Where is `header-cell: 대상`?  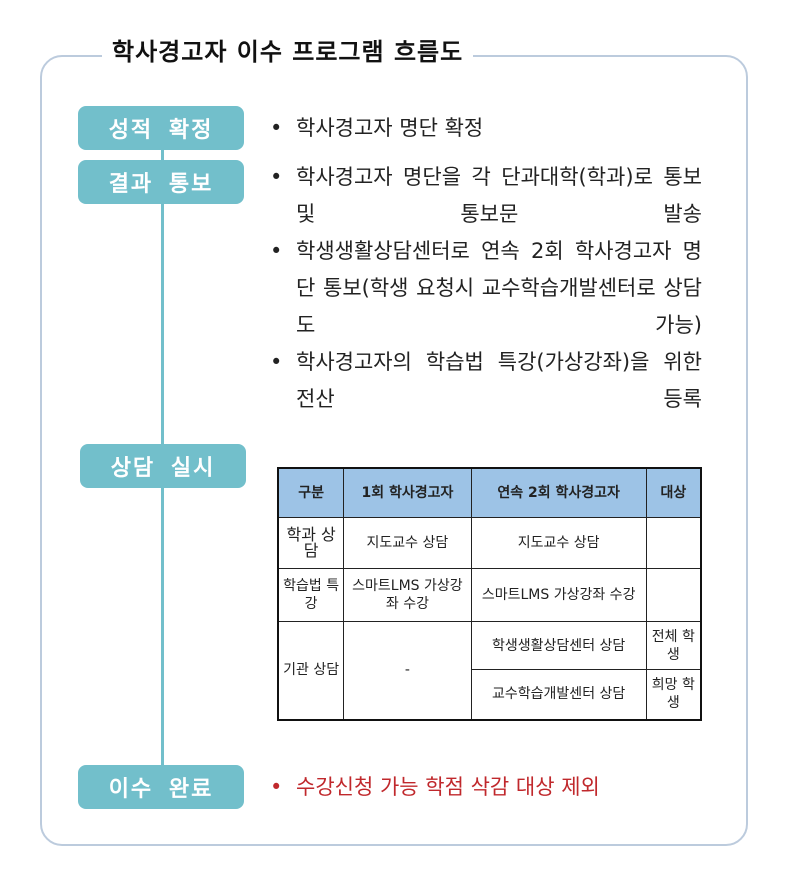 header-cell: 대상 is located at coordinates (673, 492).